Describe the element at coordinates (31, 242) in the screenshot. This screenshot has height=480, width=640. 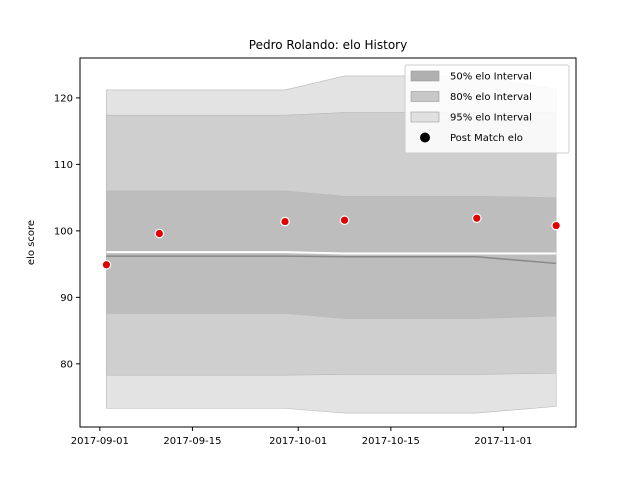
I see `y-axis-title: elo score` at that location.